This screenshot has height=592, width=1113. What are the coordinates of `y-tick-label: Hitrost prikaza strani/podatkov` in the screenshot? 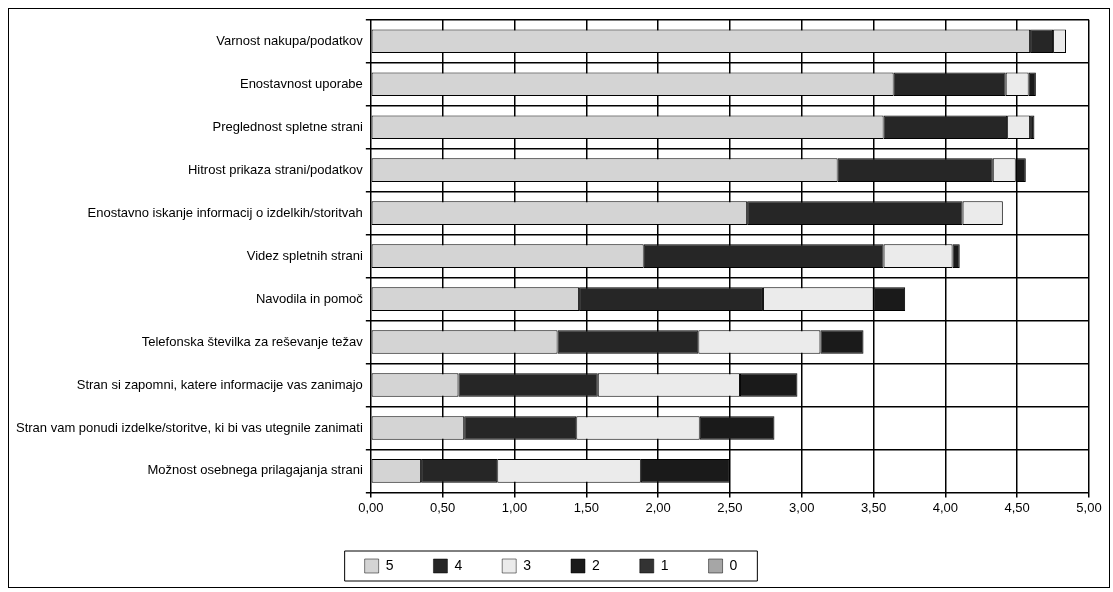 It's located at (275, 169).